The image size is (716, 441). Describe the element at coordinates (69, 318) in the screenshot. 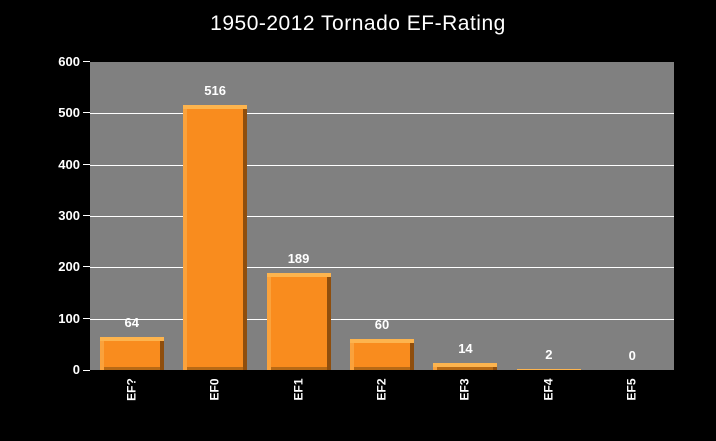

I see `y-axis-label: 100` at that location.